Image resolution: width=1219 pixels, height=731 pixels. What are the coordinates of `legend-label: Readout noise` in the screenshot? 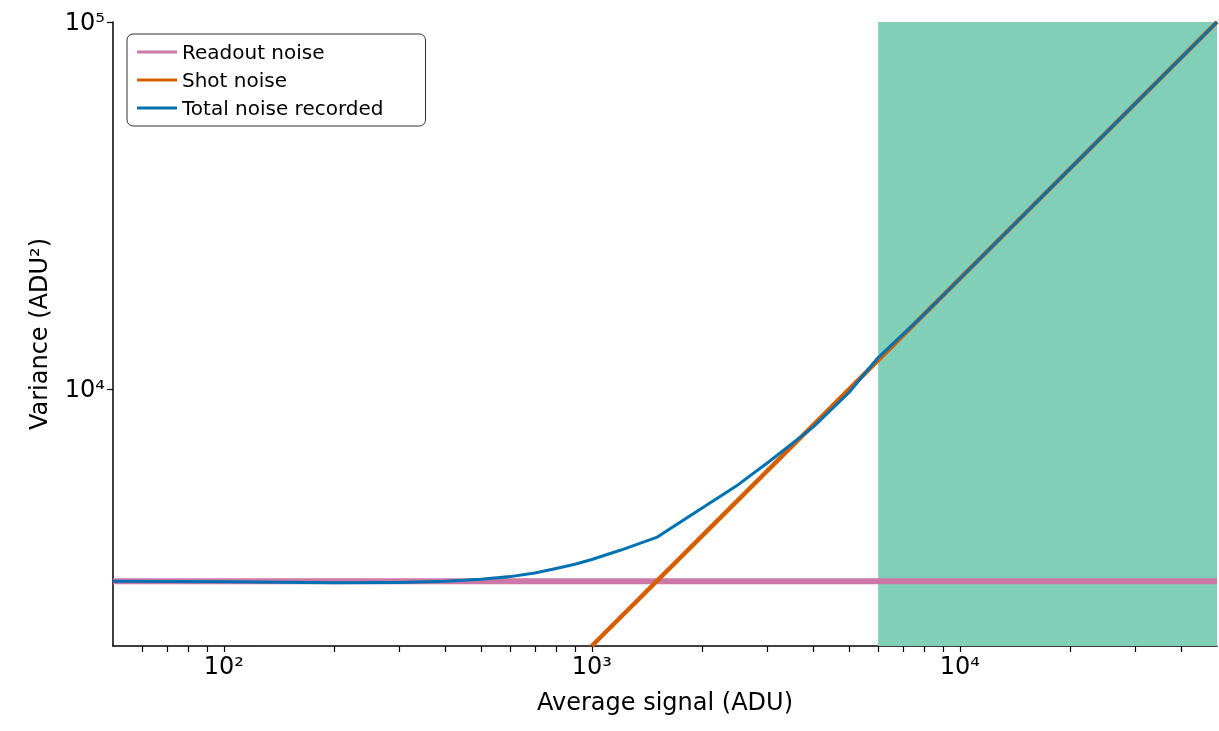 It's located at (253, 52).